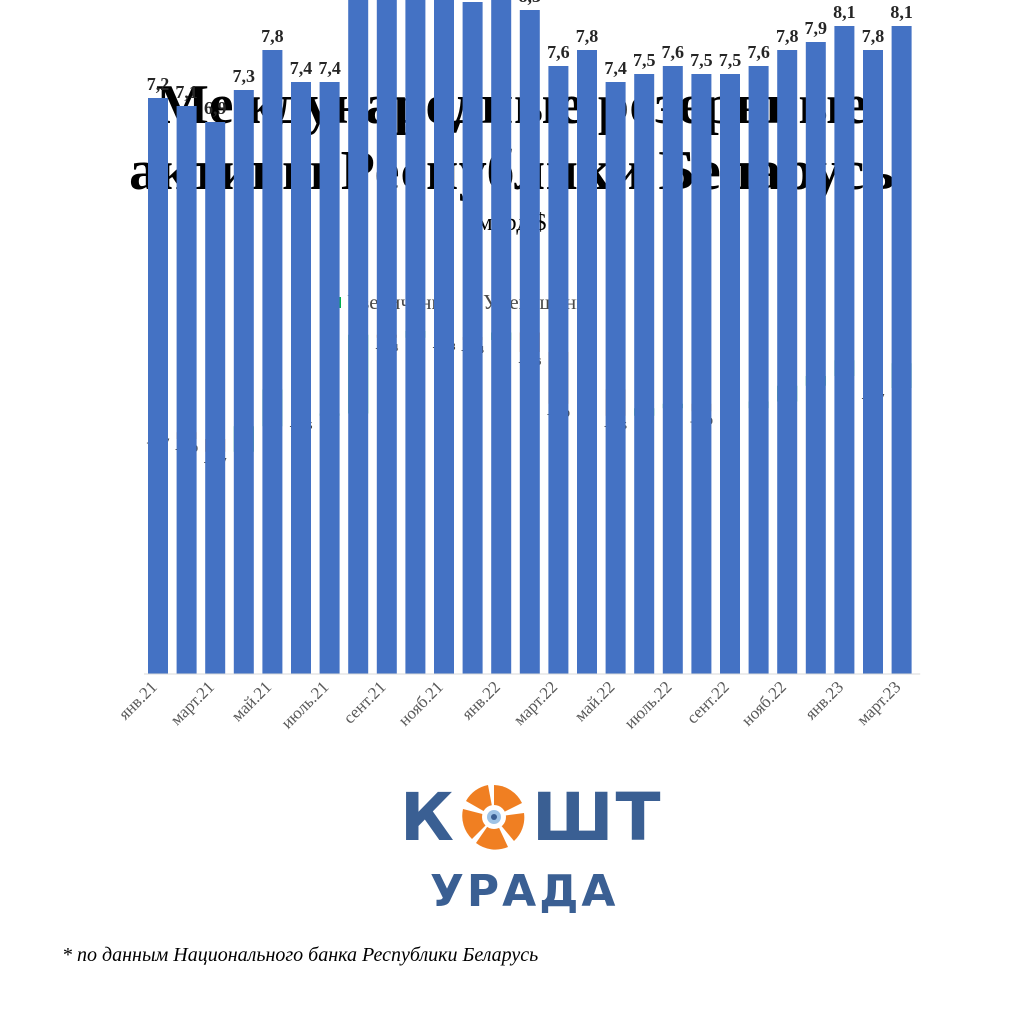 The width and height of the screenshot is (1024, 1024). I want to click on logo-wordmark: К ШТ, so click(531, 817).